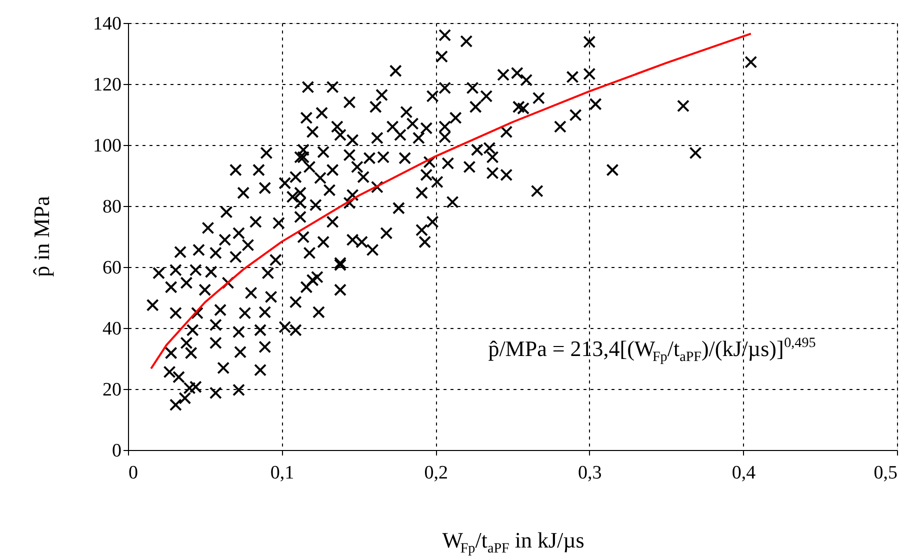 Image resolution: width=915 pixels, height=558 pixels. What do you see at coordinates (886, 473) in the screenshot?
I see `x-tick-label: 0,5` at bounding box center [886, 473].